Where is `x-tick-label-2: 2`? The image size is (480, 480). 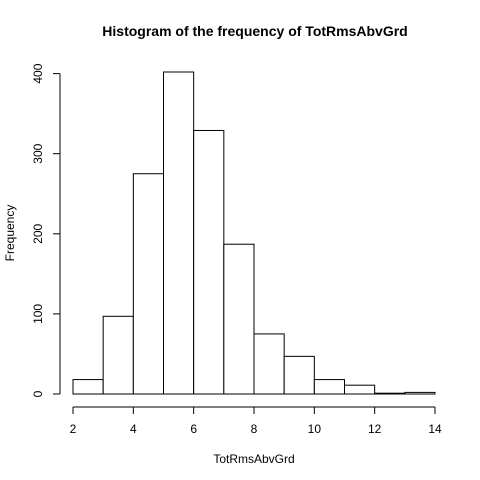
x-tick-label-2: 2 is located at coordinates (73, 429).